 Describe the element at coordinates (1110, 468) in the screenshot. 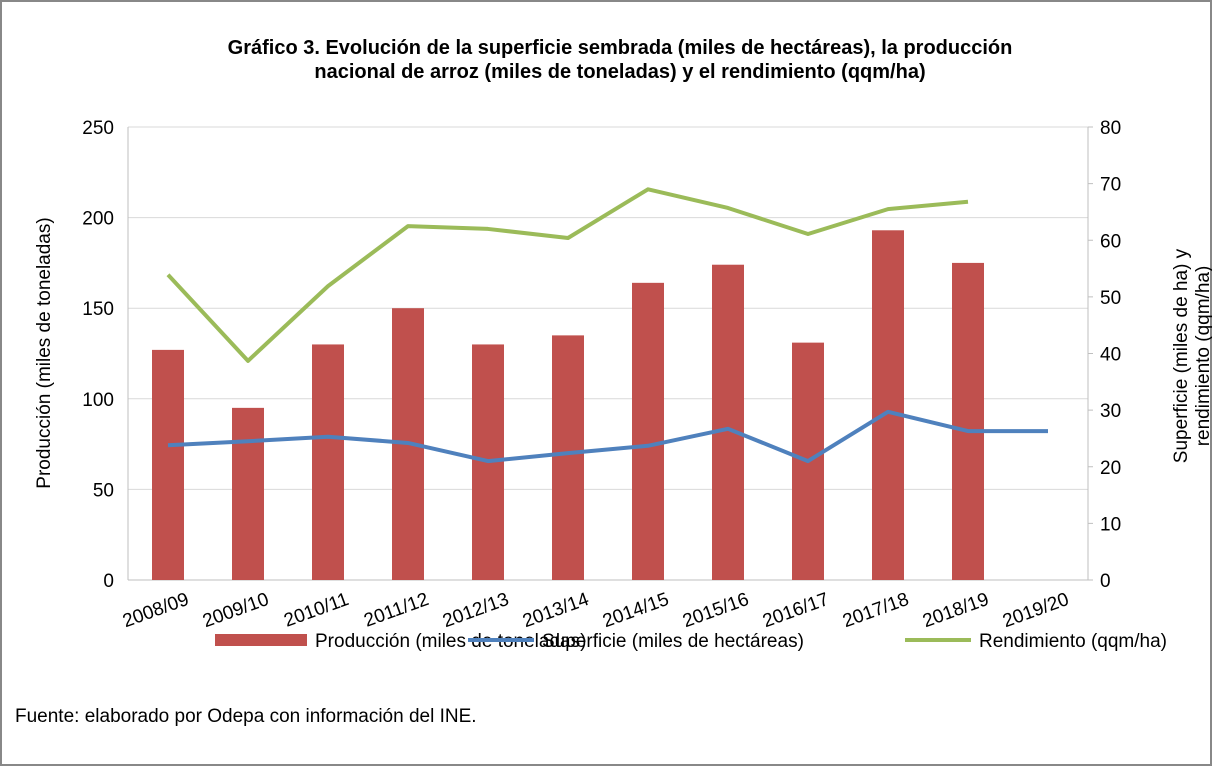

I see `y2-tick-label: 20` at that location.